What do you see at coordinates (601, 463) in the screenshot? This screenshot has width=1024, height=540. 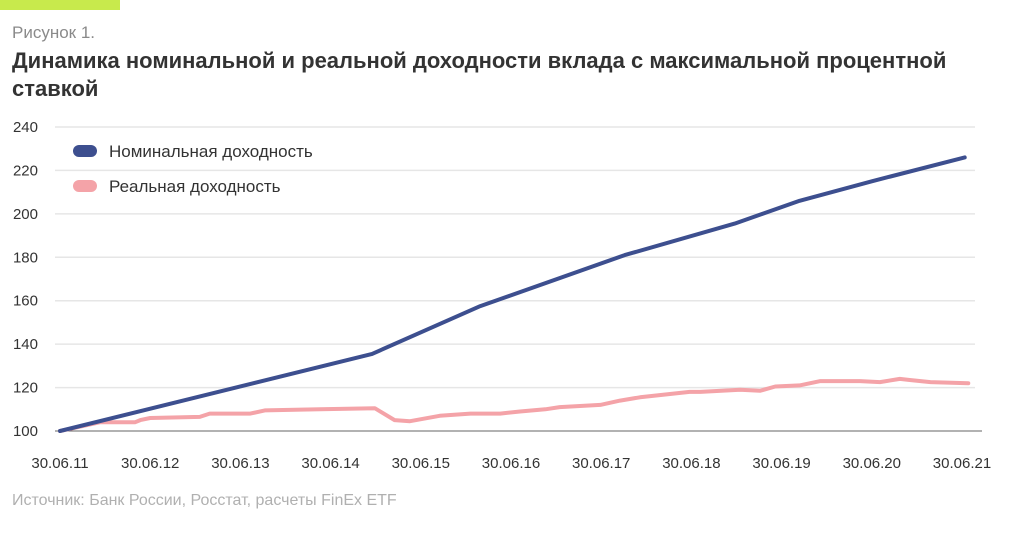 I see `x-tick-label: 30.06.17` at bounding box center [601, 463].